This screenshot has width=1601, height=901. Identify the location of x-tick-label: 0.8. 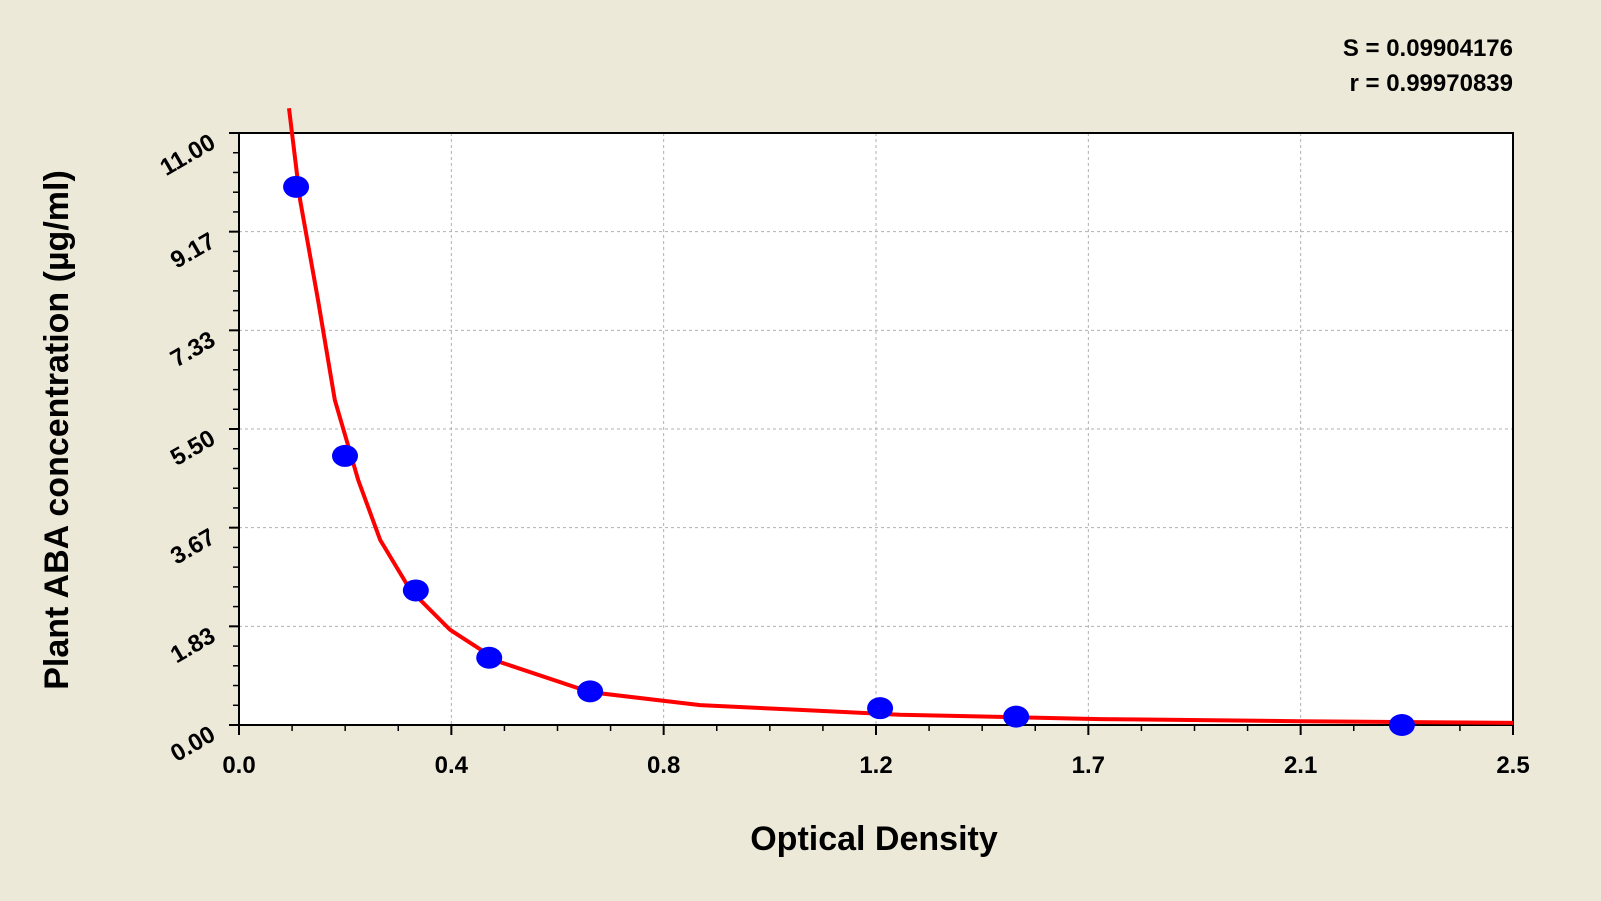
(663, 765).